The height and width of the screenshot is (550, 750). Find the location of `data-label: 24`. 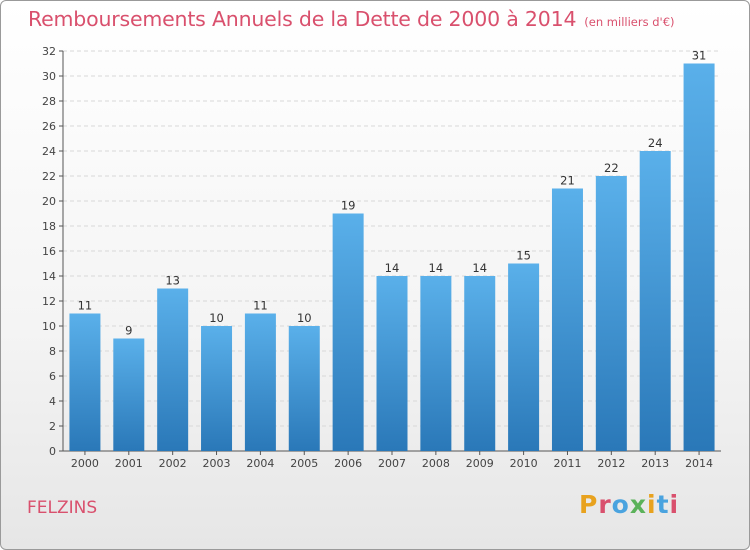

data-label: 24 is located at coordinates (655, 143).